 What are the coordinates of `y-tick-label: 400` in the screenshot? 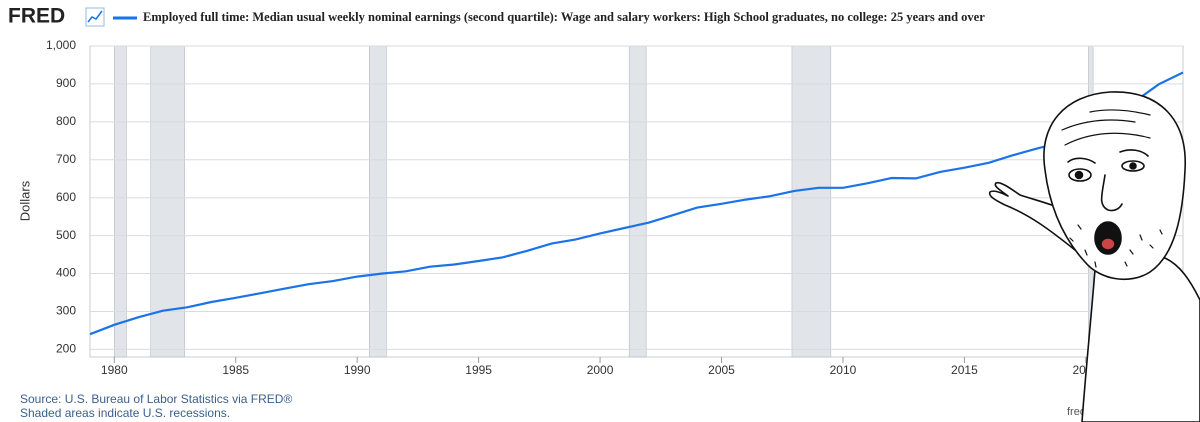 It's located at (66, 273).